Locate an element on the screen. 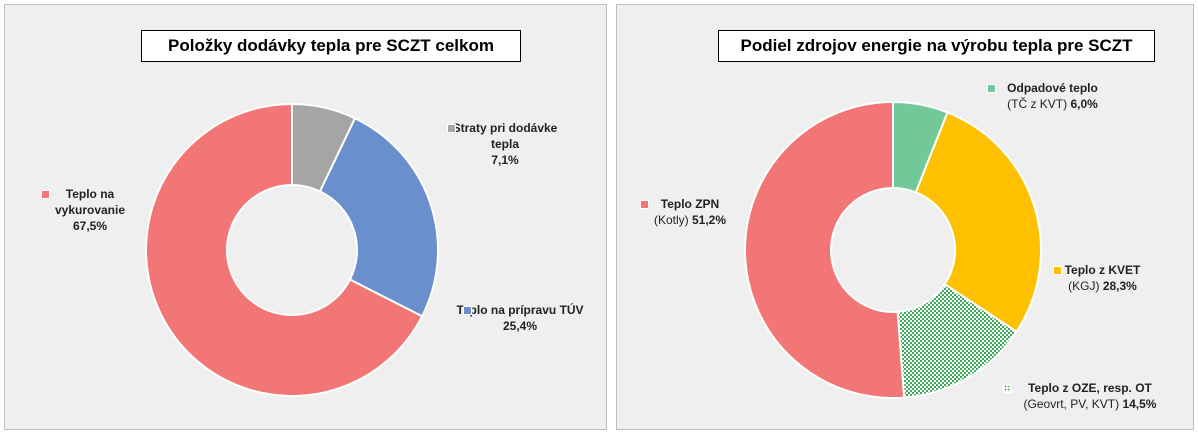 The height and width of the screenshot is (436, 1198). category-name: Teplo z KVET is located at coordinates (1102, 270).